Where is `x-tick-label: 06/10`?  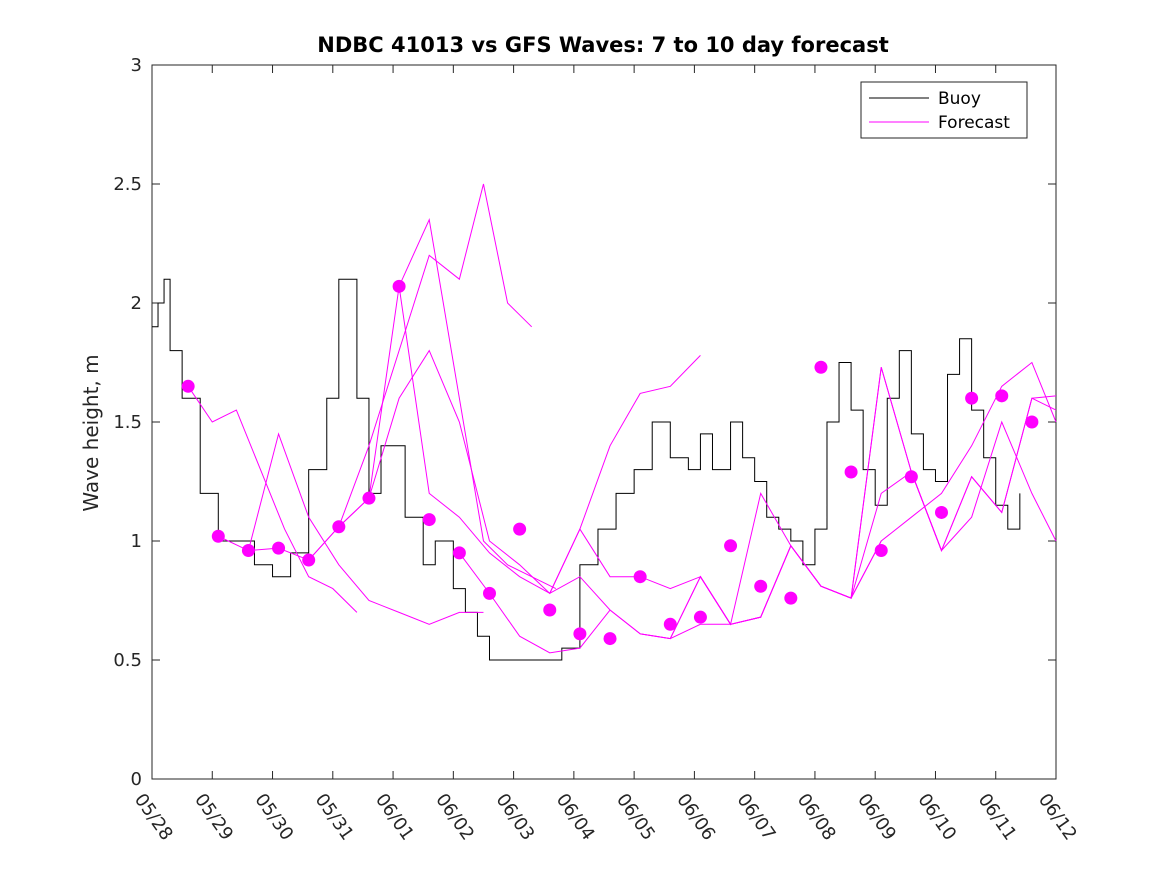
x-tick-label: 06/10 is located at coordinates (936, 817).